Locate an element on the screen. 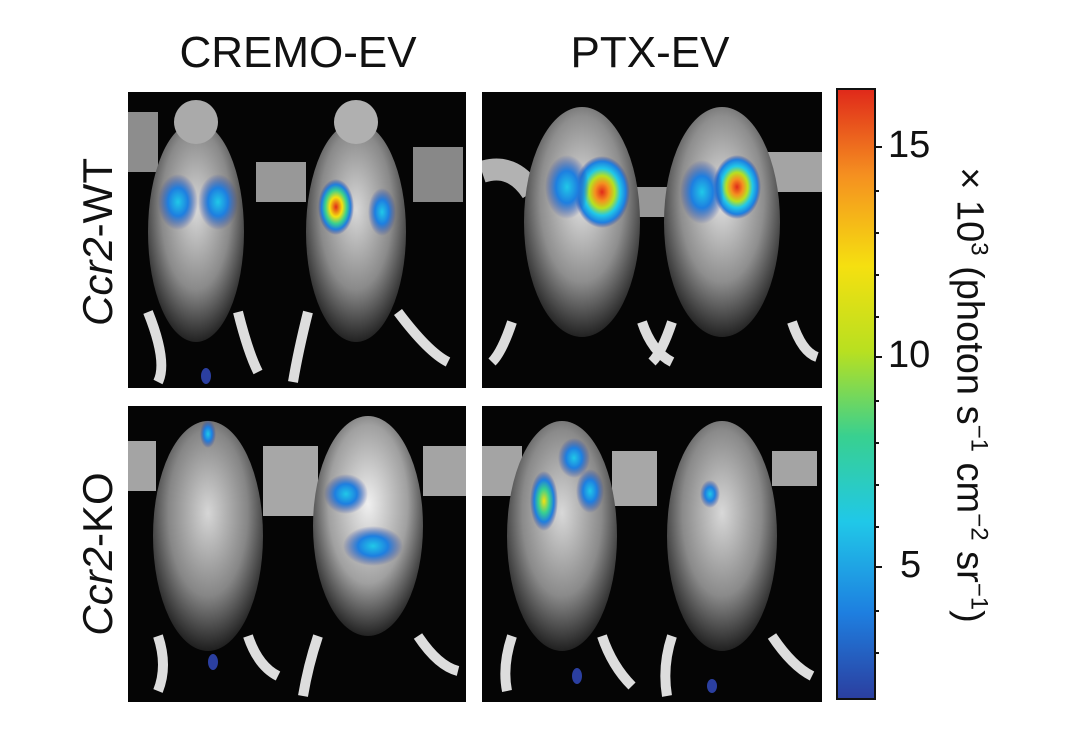 This screenshot has width=1080, height=749. image-panel-ko-ptx is located at coordinates (652, 554).